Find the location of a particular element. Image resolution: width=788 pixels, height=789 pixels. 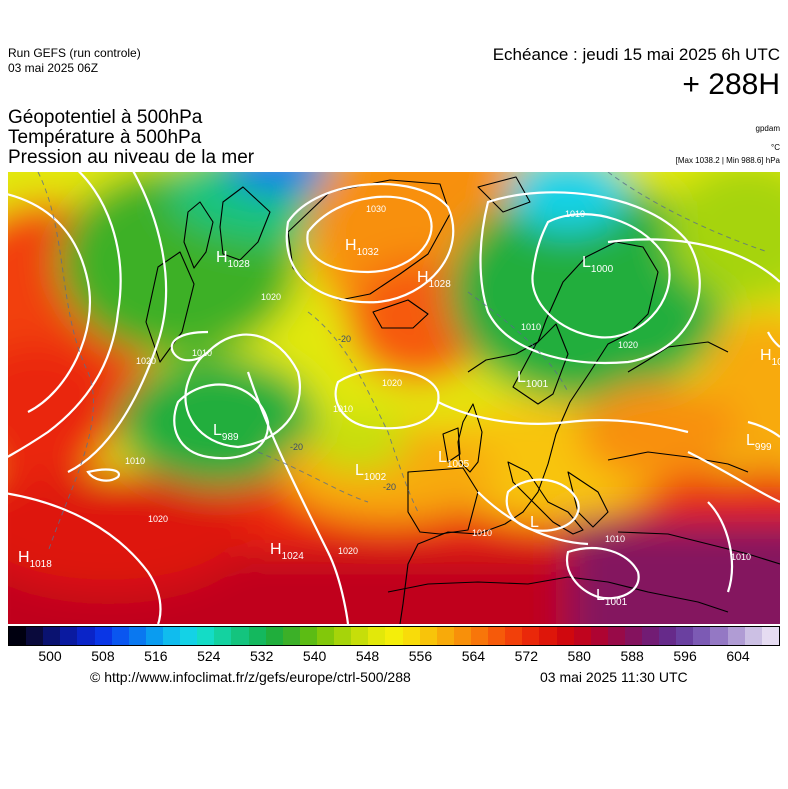

pressure-center-low: L is located at coordinates (534, 522).